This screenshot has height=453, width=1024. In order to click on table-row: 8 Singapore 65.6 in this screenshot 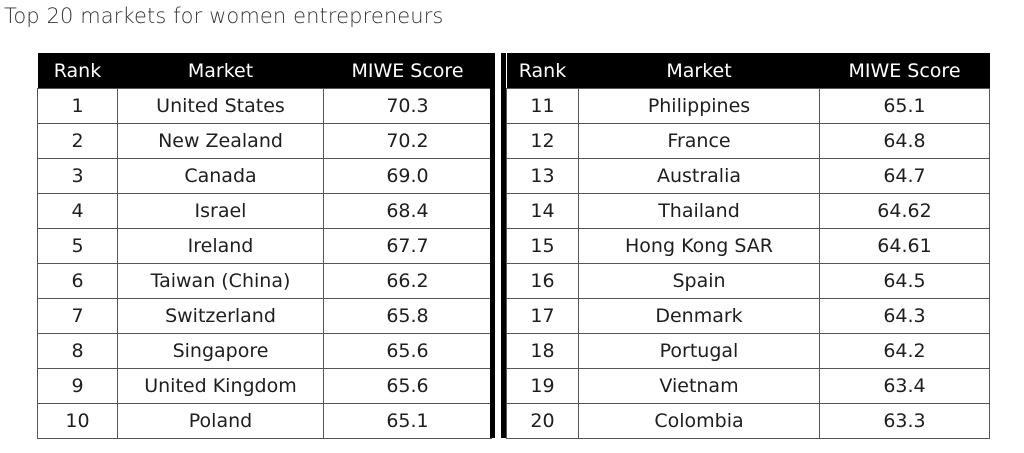, I will do `click(264, 351)`.